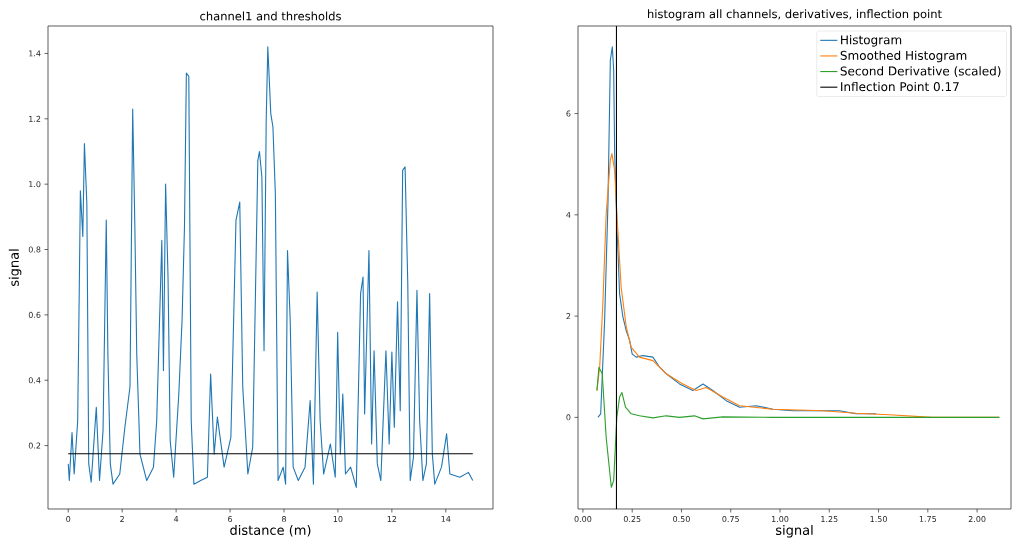 The width and height of the screenshot is (1012, 546). What do you see at coordinates (568, 417) in the screenshot?
I see `y-tick-label: 0` at bounding box center [568, 417].